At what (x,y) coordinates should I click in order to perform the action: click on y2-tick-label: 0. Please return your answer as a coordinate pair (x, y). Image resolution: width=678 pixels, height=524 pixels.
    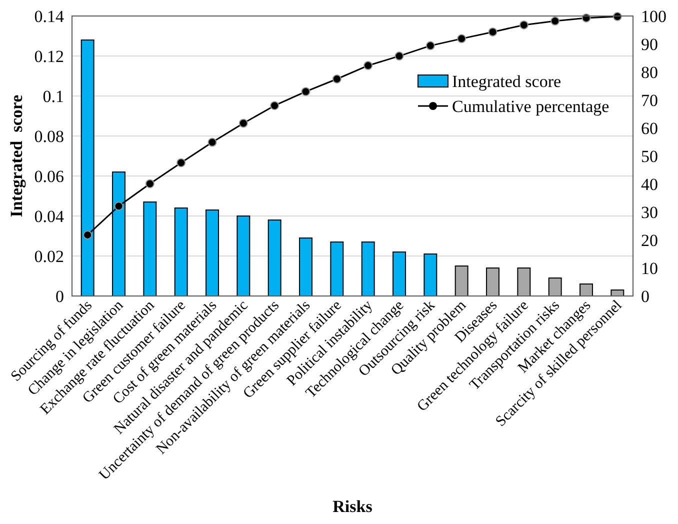
    Looking at the image, I should click on (645, 296).